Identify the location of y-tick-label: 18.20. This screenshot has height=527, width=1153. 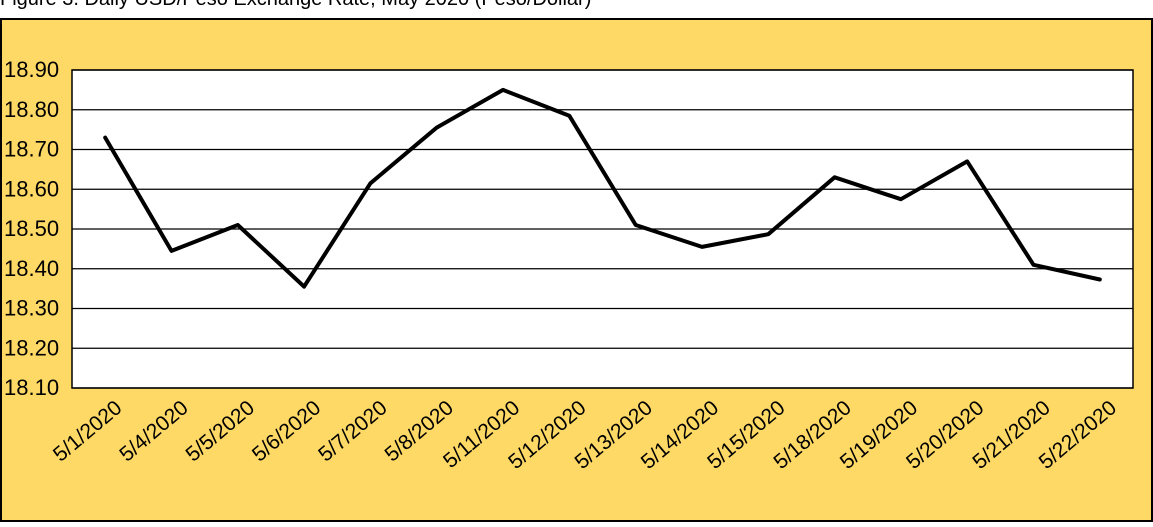
(31, 347).